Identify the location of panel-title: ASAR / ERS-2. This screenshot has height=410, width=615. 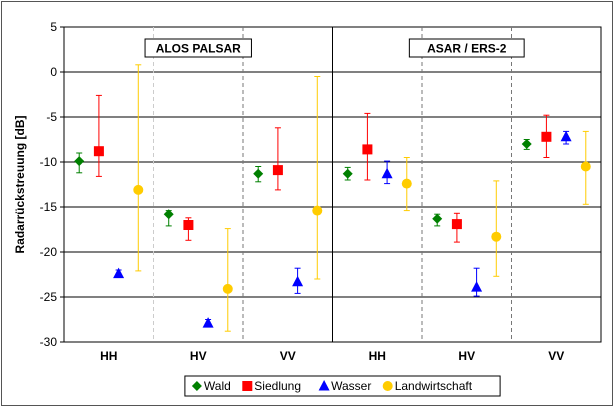
(467, 49).